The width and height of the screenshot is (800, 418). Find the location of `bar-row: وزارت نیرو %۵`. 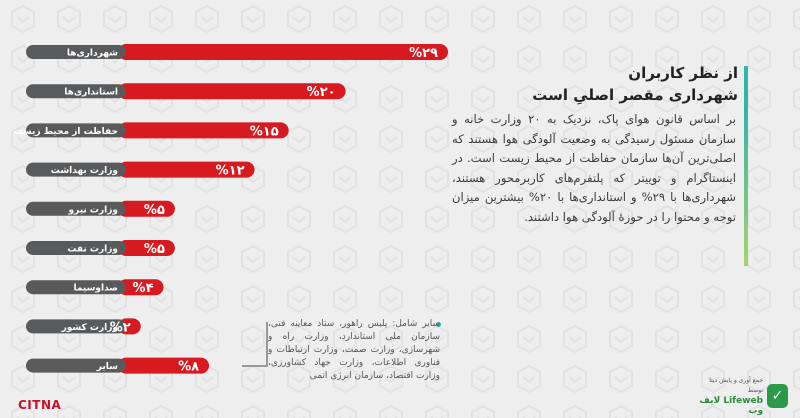

bar-row: وزارت نیرو %۵ is located at coordinates (100, 209).